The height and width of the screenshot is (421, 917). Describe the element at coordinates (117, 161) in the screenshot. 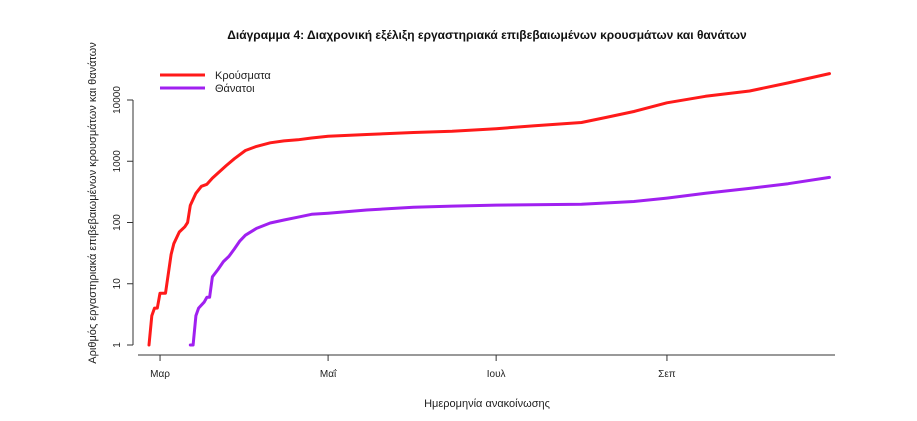

I see `y-tick-label: 1000` at that location.